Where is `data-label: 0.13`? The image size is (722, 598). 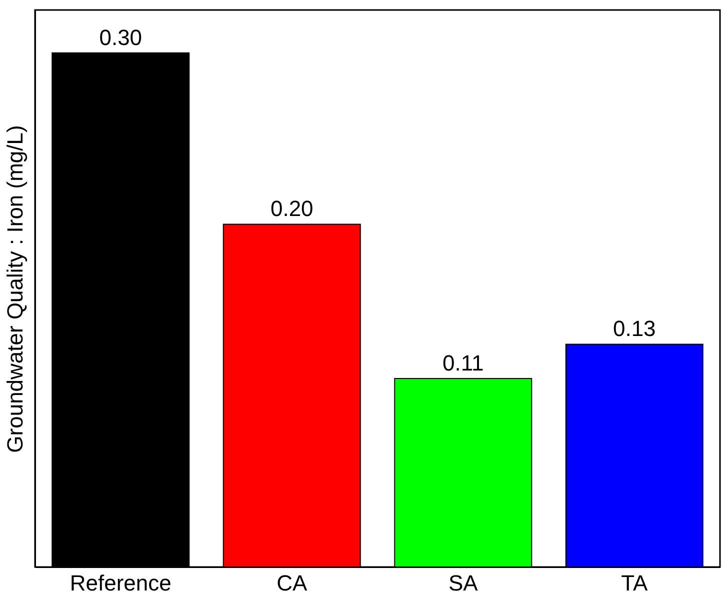
data-label: 0.13 is located at coordinates (634, 329).